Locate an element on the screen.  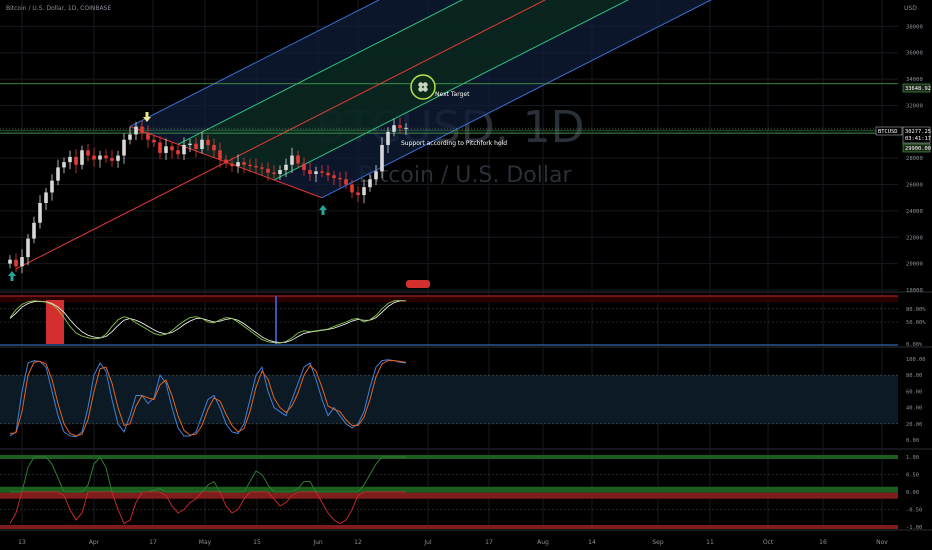
countdown-tag: 03:41:17 is located at coordinates (918, 139).